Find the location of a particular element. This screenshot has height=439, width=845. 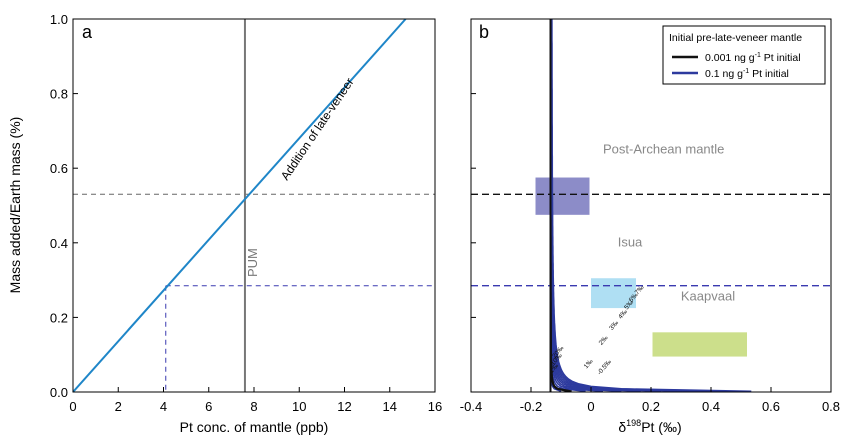

panel-b-x-tick-label: 0.8 is located at coordinates (831, 406).